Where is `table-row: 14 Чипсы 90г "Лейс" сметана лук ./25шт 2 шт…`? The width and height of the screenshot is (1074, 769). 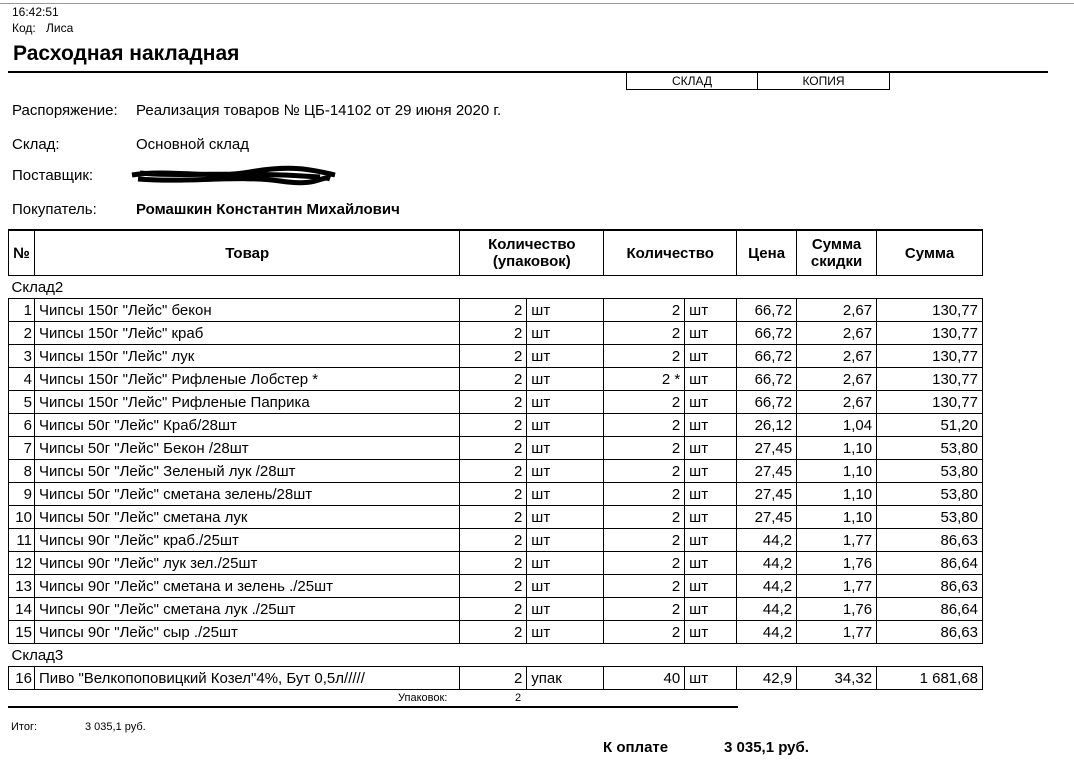
table-row: 14 Чипсы 90г "Лейс" сметана лук ./25шт 2 шт… is located at coordinates (495, 609).